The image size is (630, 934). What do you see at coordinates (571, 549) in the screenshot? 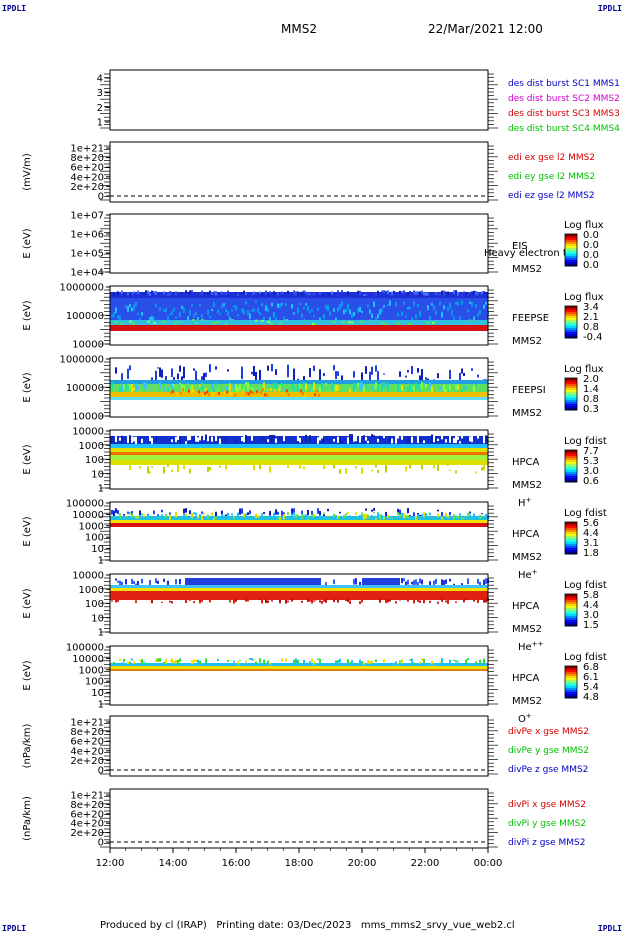
I see `hpca_he-colorbar-swatch` at bounding box center [571, 549].